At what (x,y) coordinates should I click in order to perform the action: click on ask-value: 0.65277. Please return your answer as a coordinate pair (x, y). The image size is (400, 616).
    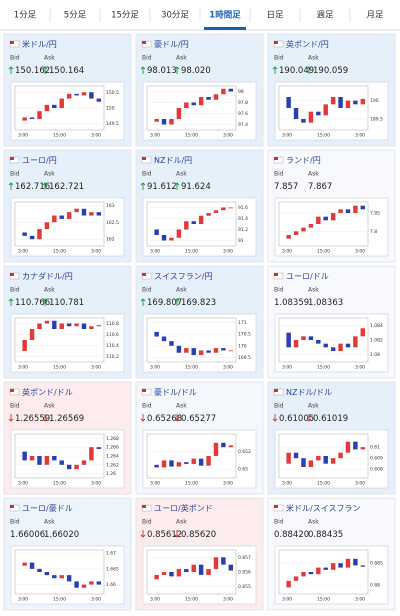
    Looking at the image, I should click on (198, 419).